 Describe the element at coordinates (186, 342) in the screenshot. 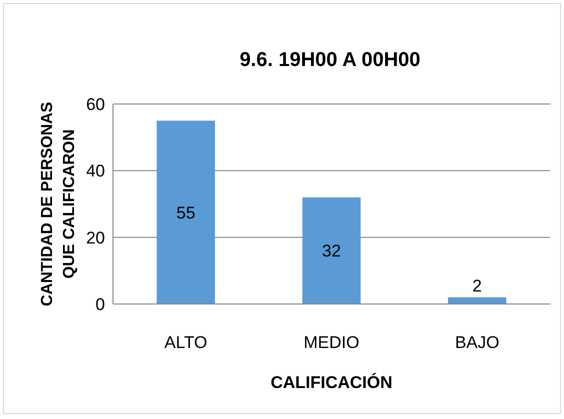

I see `x-tick-label: ALTO` at that location.